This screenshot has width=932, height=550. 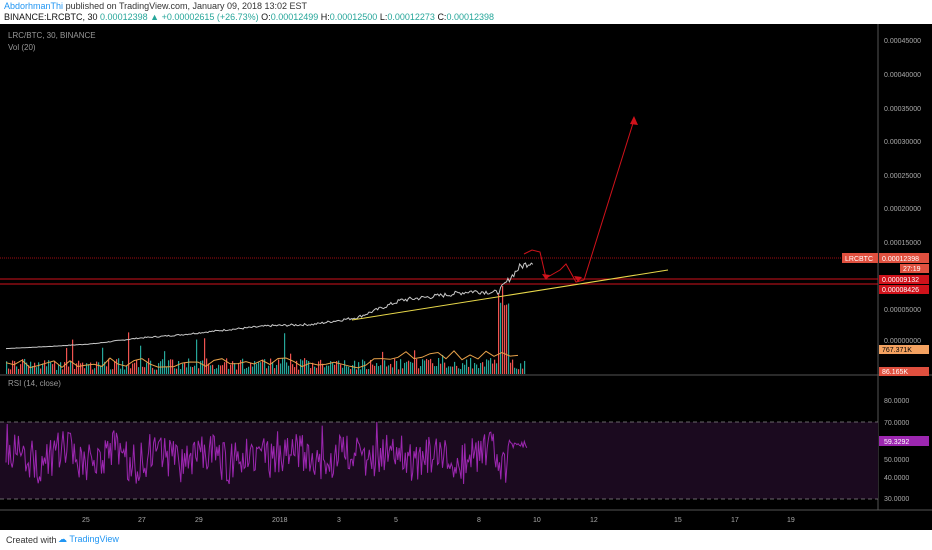 What do you see at coordinates (791, 520) in the screenshot?
I see `time-tick: 19` at bounding box center [791, 520].